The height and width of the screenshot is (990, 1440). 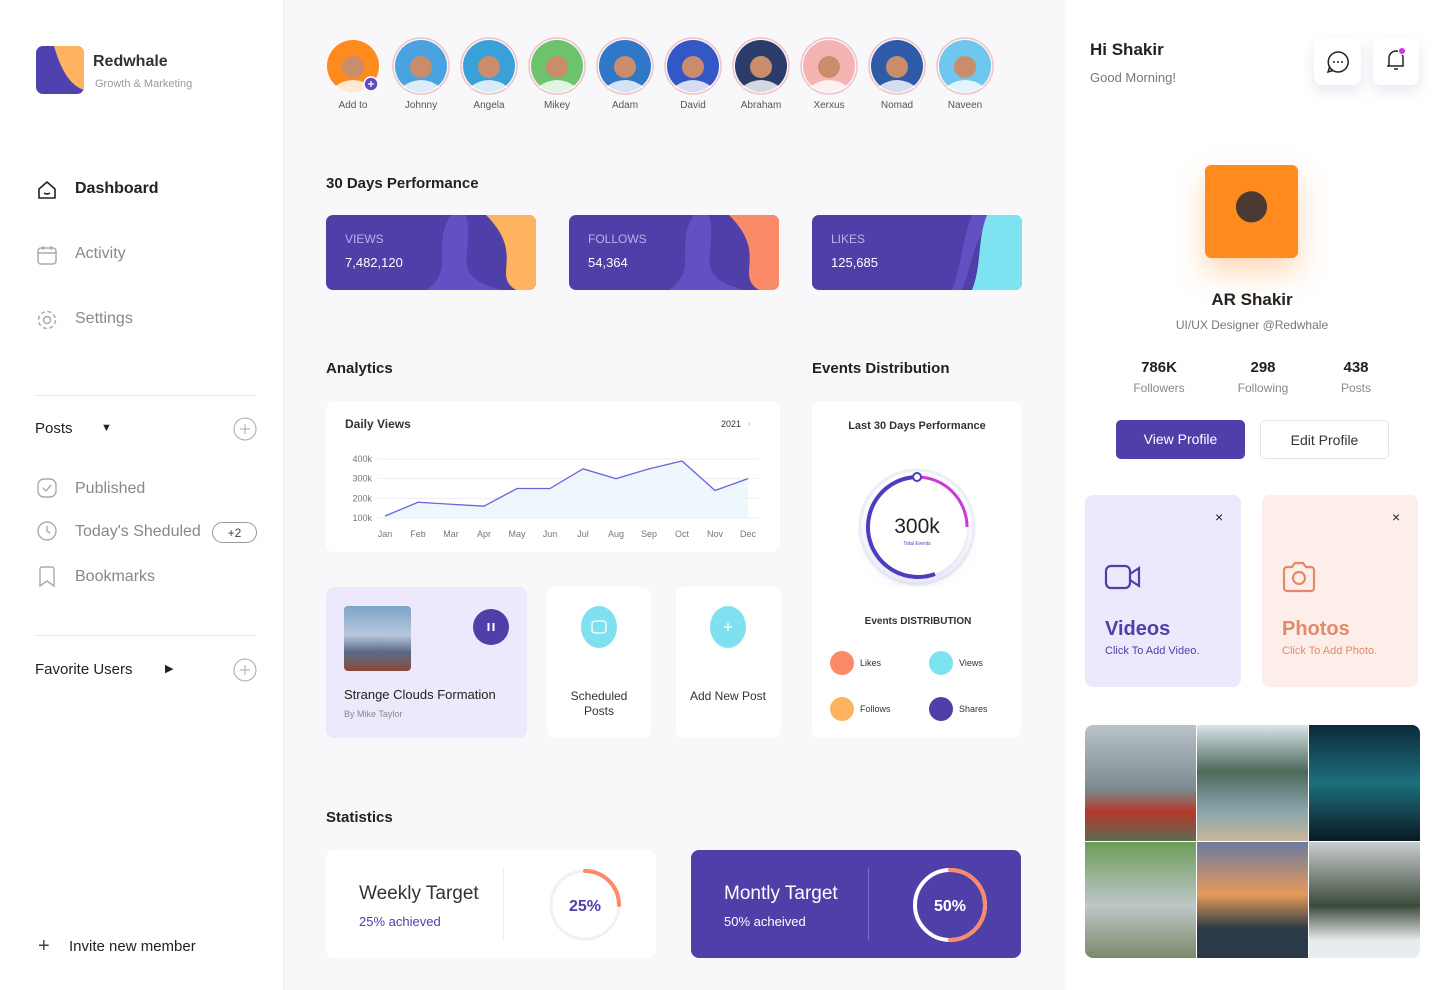 What do you see at coordinates (353, 105) in the screenshot?
I see `story-name: Add to` at bounding box center [353, 105].